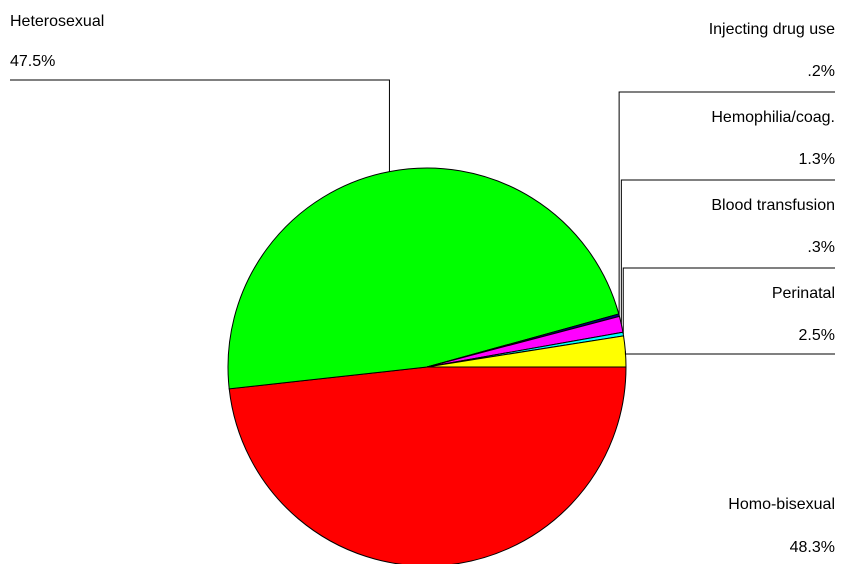  I want to click on slice-label: Heterosexual, so click(57, 21).